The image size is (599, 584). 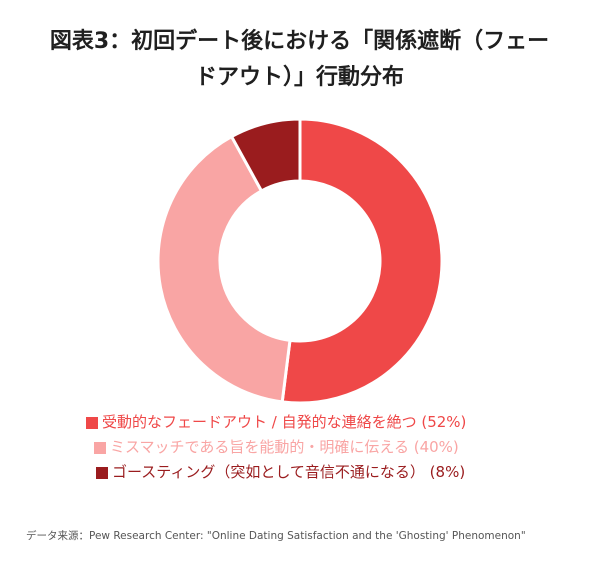 I want to click on legend-label-explicit-notice: ミスマッチである旨を能動的・明確に伝える (40%), so click(x=284, y=447).